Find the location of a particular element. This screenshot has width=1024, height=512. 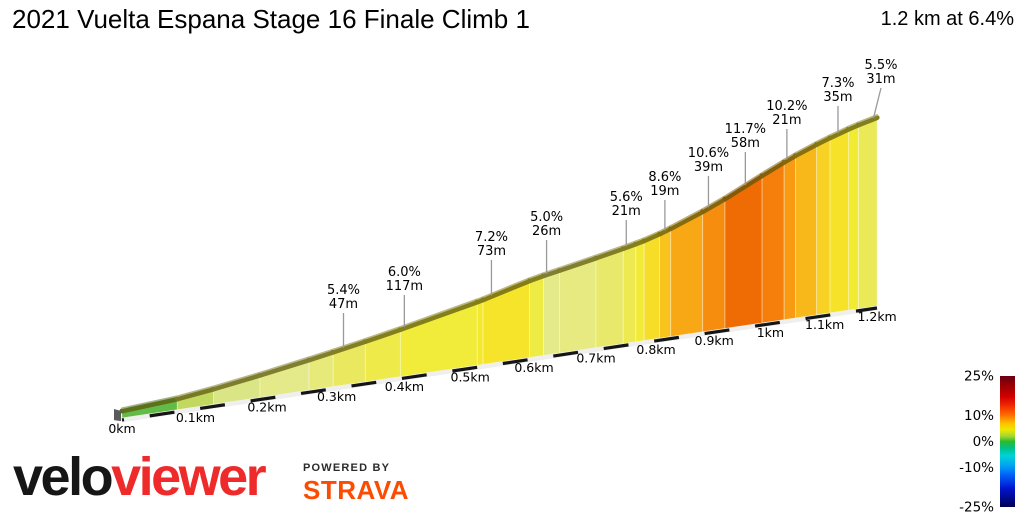

x-axis-label: 0.3km is located at coordinates (336, 396).